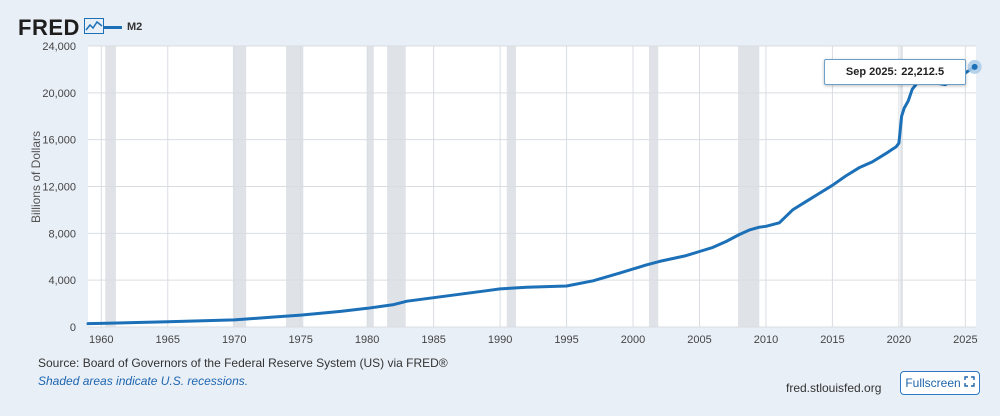 The image size is (1000, 416). Describe the element at coordinates (113, 27) in the screenshot. I see `legend-swatch` at that location.